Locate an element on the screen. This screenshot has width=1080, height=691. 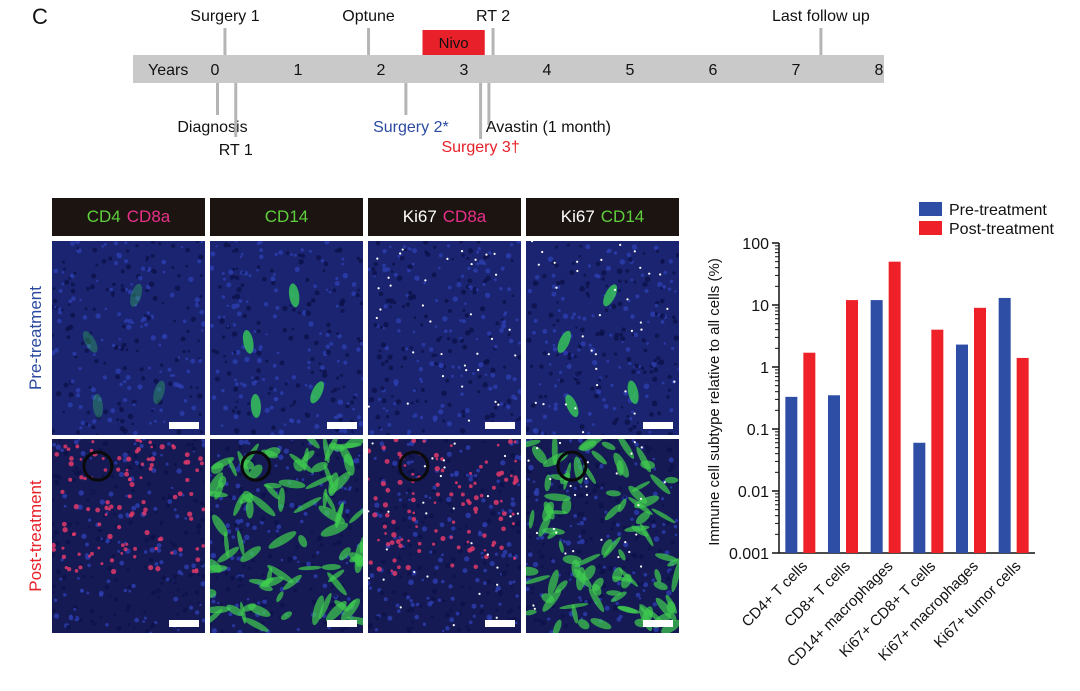
row-label-pre-treatment: Pre-treatment is located at coordinates (35, 338).